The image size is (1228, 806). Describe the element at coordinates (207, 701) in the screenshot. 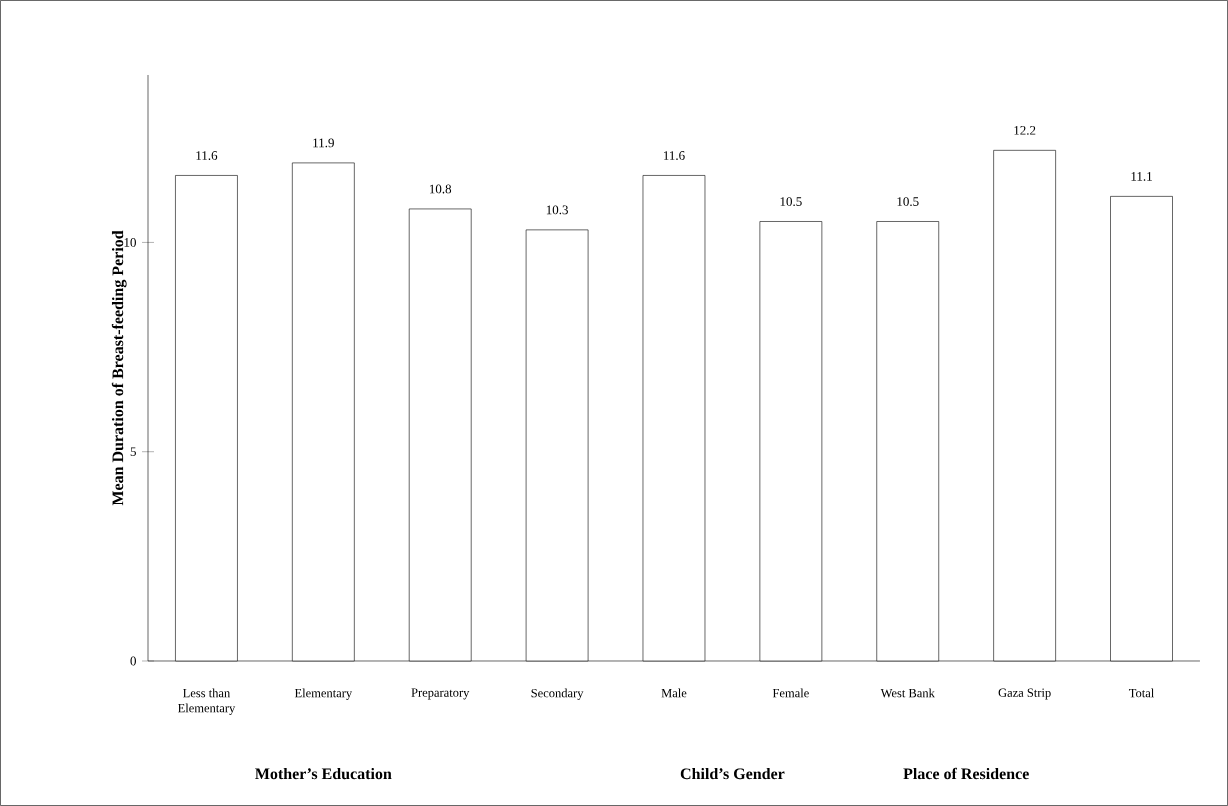

I see `x-tick-label: Less than Elementary` at that location.